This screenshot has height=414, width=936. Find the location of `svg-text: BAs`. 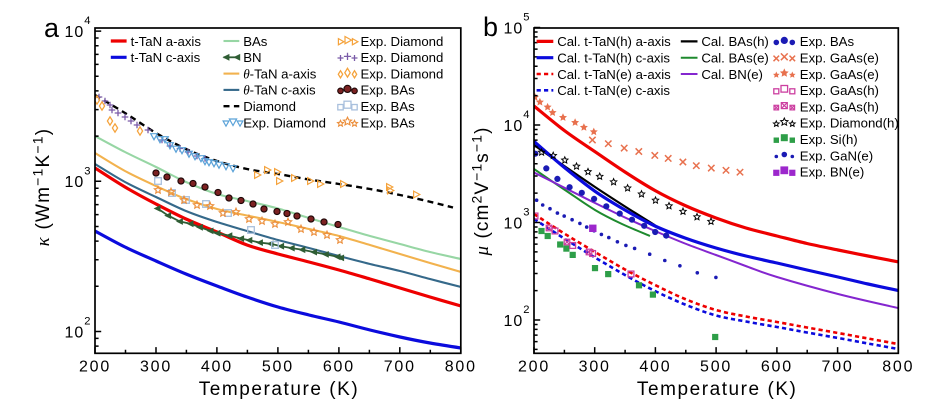

svg-text: BAs is located at coordinates (255, 41).